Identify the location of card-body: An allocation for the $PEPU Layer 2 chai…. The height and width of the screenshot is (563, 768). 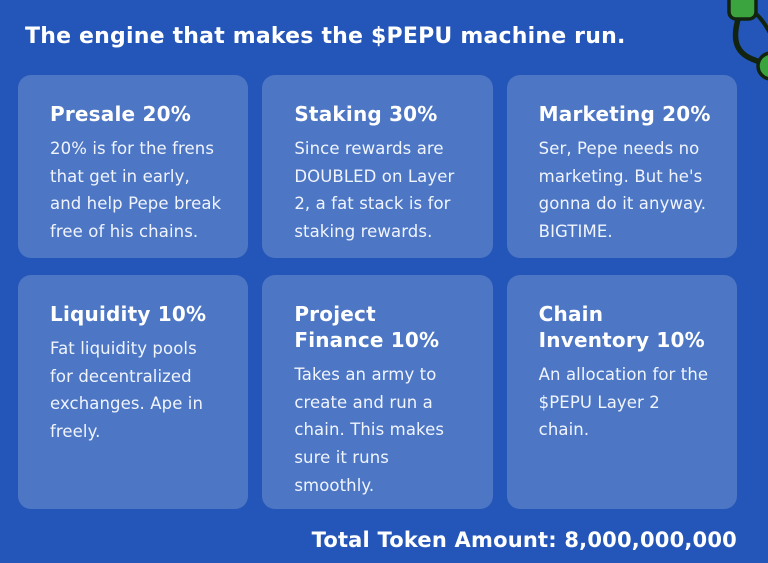
(623, 402).